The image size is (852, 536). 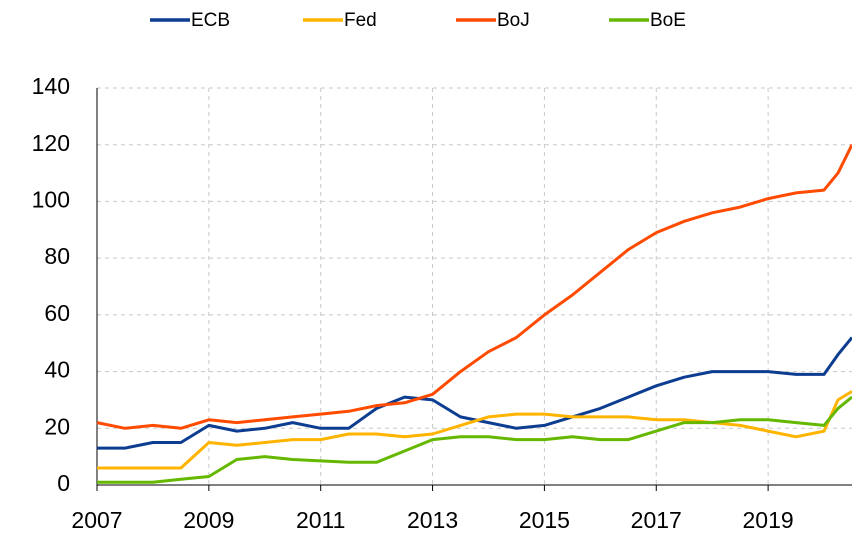 What do you see at coordinates (360, 20) in the screenshot?
I see `legend-label: Fed` at bounding box center [360, 20].